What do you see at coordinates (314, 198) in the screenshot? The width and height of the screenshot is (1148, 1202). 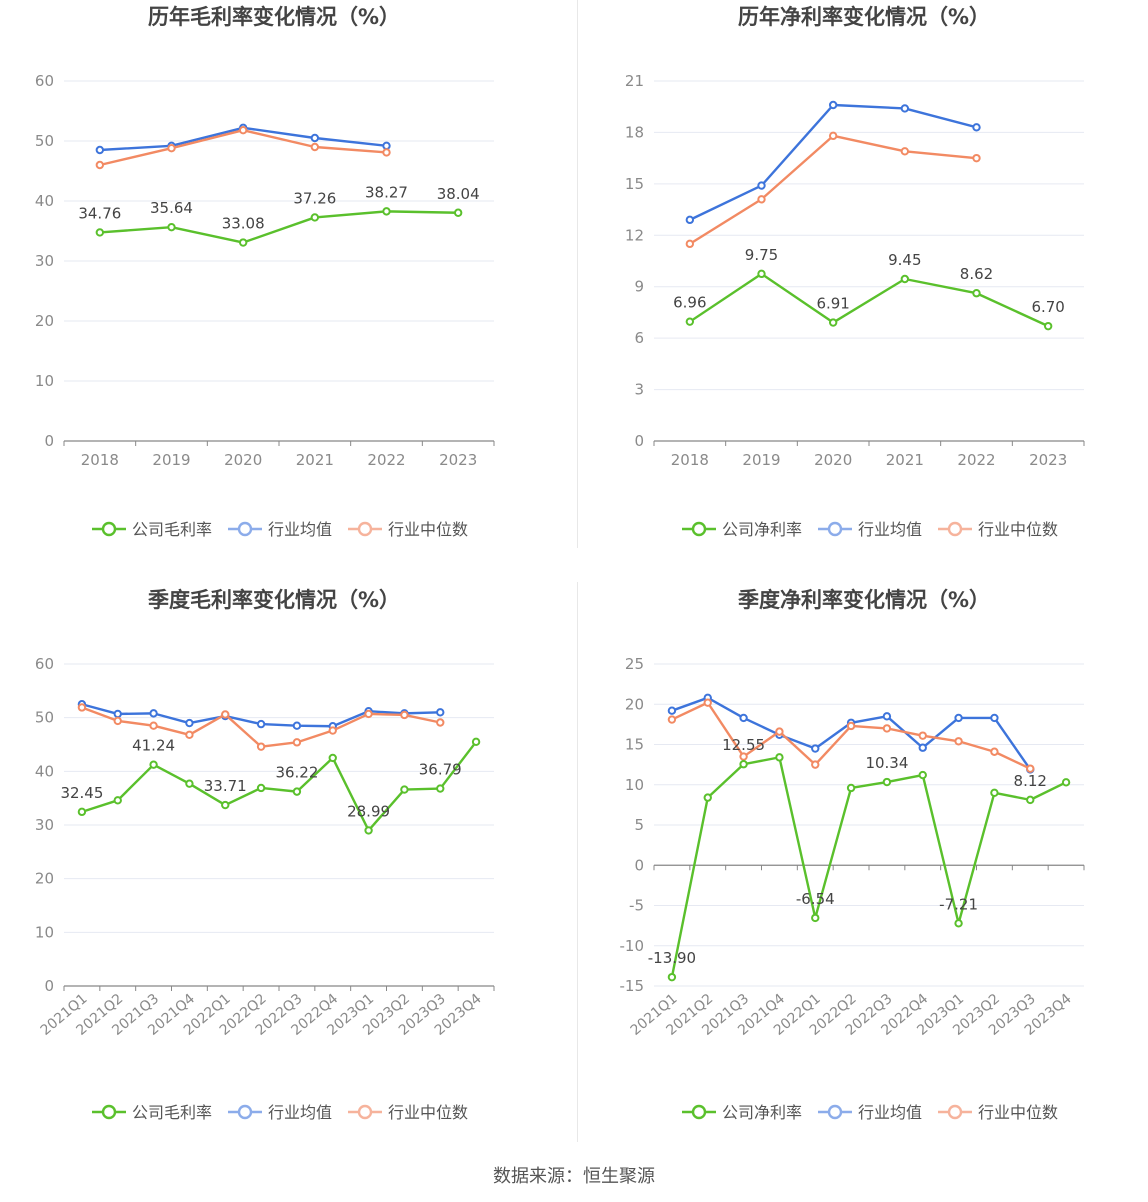 I see `data-label: 37.26` at bounding box center [314, 198].